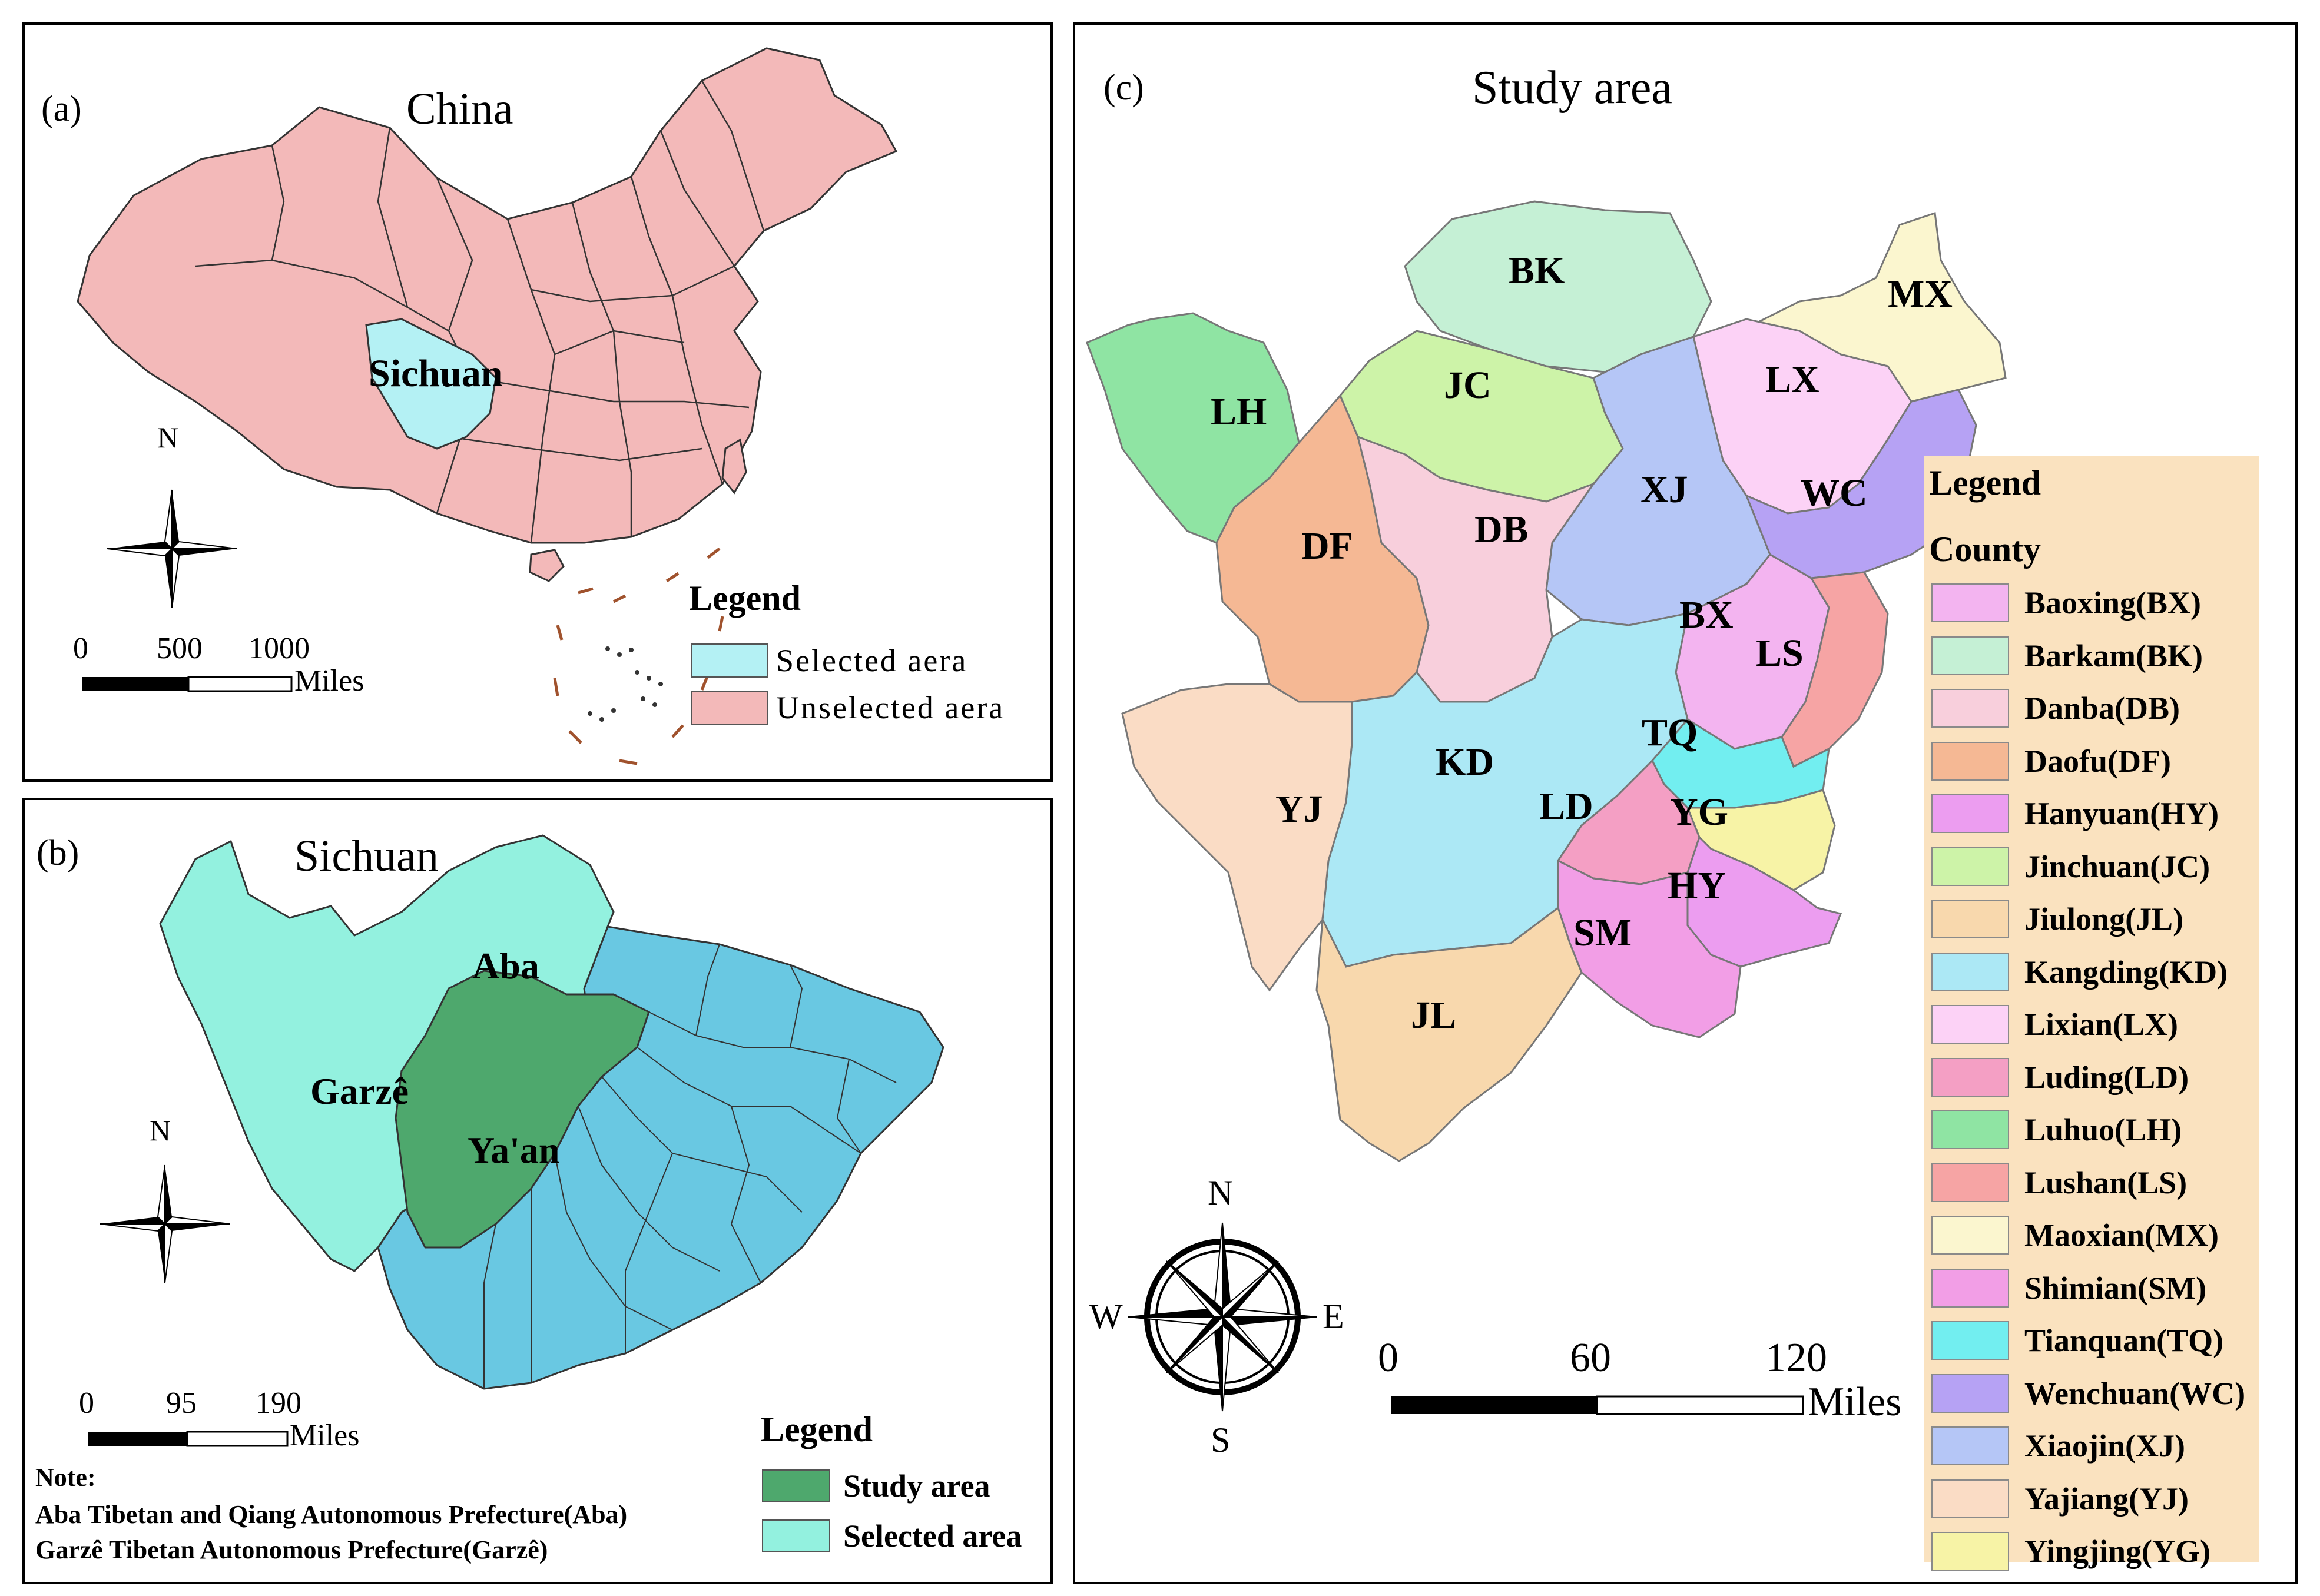 The height and width of the screenshot is (1596, 2320). I want to click on scale-tick-a-2: 1000, so click(279, 648).